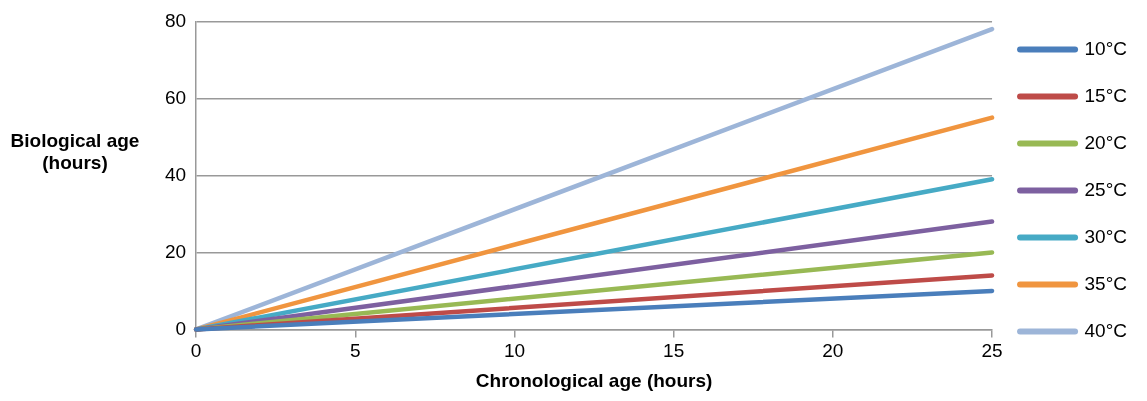 This screenshot has height=401, width=1147. What do you see at coordinates (1105, 95) in the screenshot?
I see `legend-label: 15°C` at bounding box center [1105, 95].